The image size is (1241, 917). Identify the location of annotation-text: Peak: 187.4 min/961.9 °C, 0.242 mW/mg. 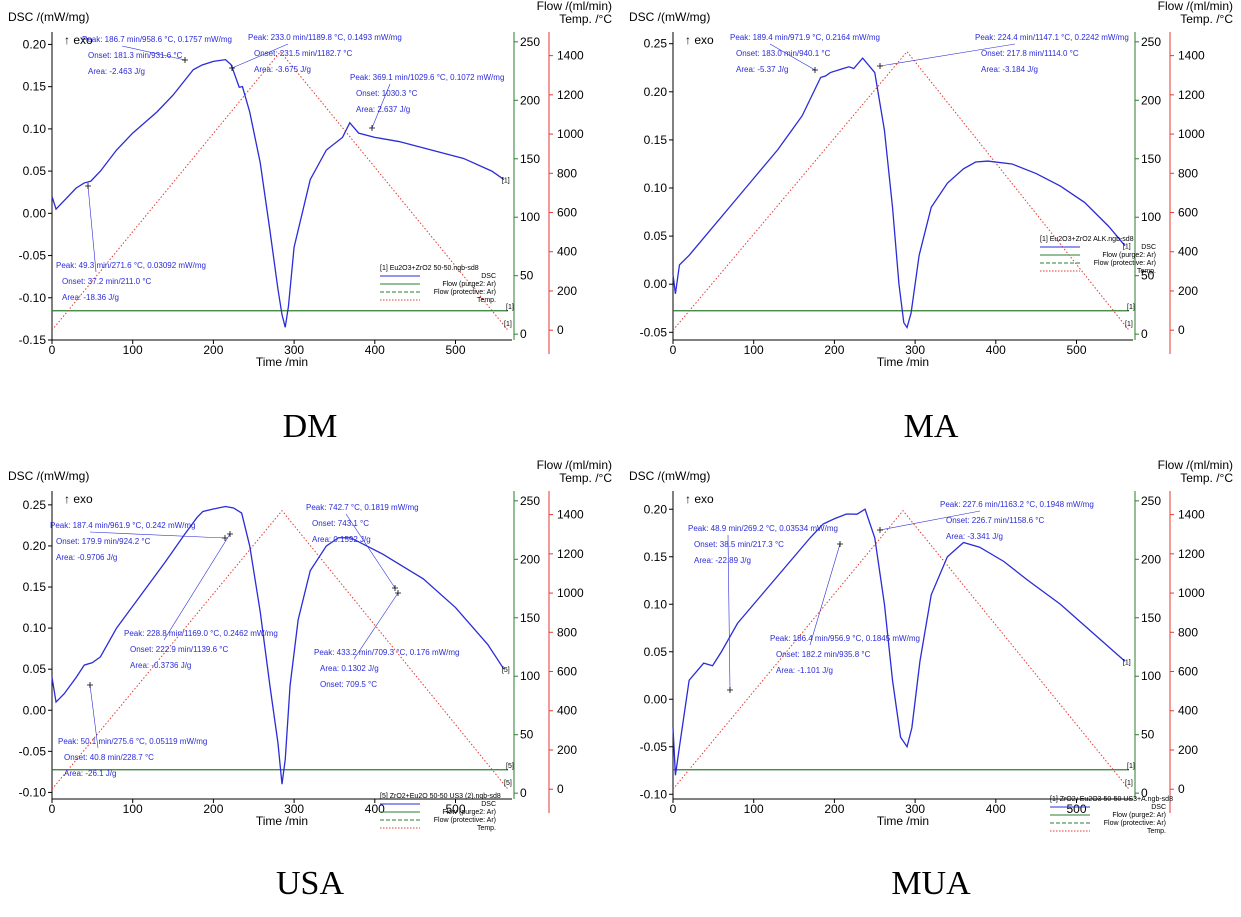
(123, 525).